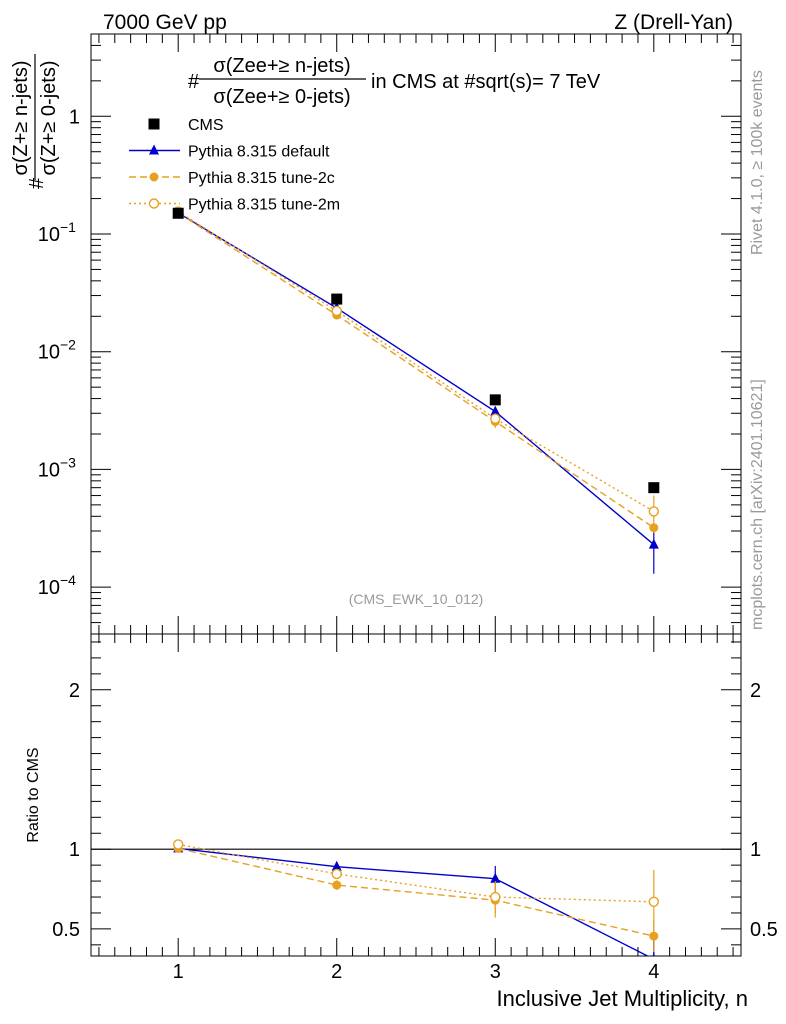 The height and width of the screenshot is (1024, 786). What do you see at coordinates (154, 203) in the screenshot?
I see `pythia-8-315-tune-2m-legend-marker` at bounding box center [154, 203].